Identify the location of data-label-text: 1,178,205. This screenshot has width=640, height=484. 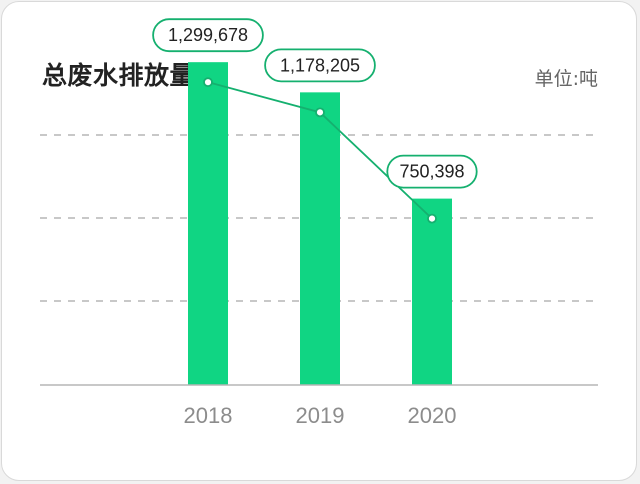
(320, 65).